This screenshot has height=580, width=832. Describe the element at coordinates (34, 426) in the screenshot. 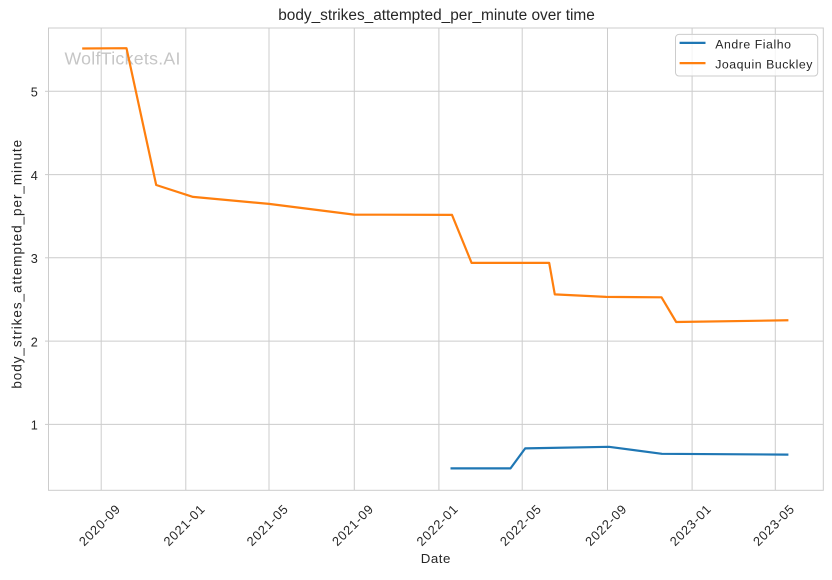

I see `svg-text: 1` at that location.